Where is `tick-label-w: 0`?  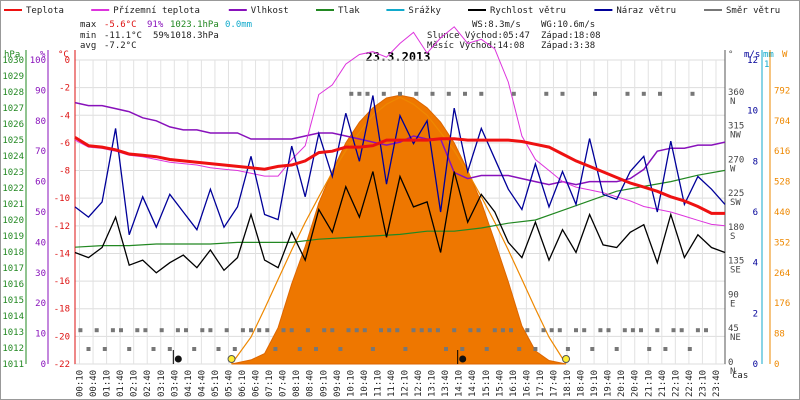 tick-label-w: 0 is located at coordinates (776, 365).